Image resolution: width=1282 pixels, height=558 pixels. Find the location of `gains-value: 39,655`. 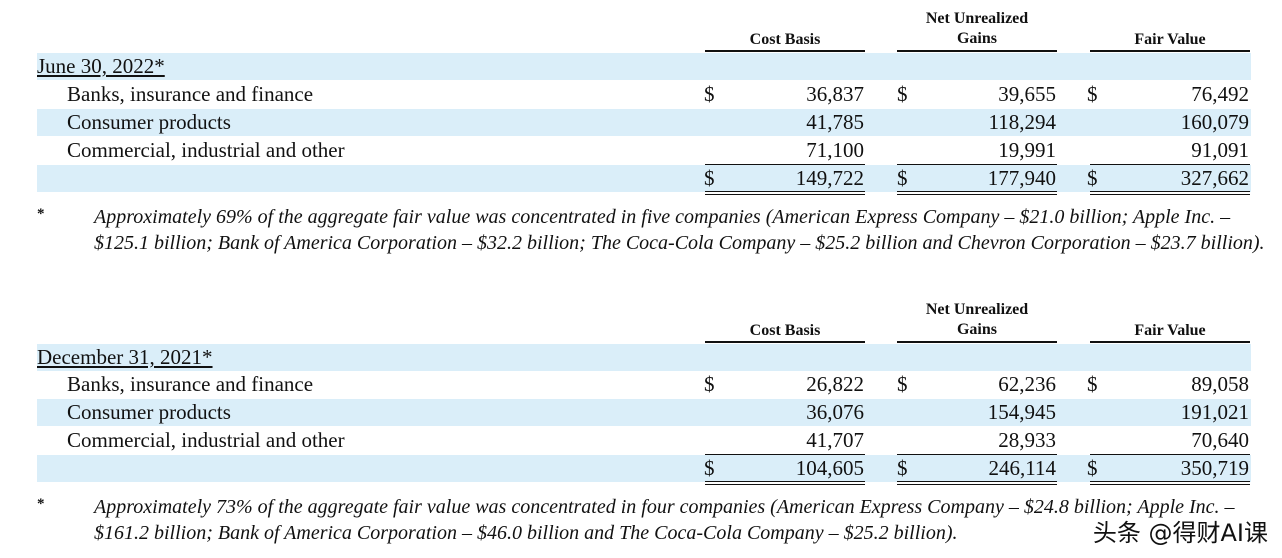

gains-value: 39,655 is located at coordinates (1027, 94).